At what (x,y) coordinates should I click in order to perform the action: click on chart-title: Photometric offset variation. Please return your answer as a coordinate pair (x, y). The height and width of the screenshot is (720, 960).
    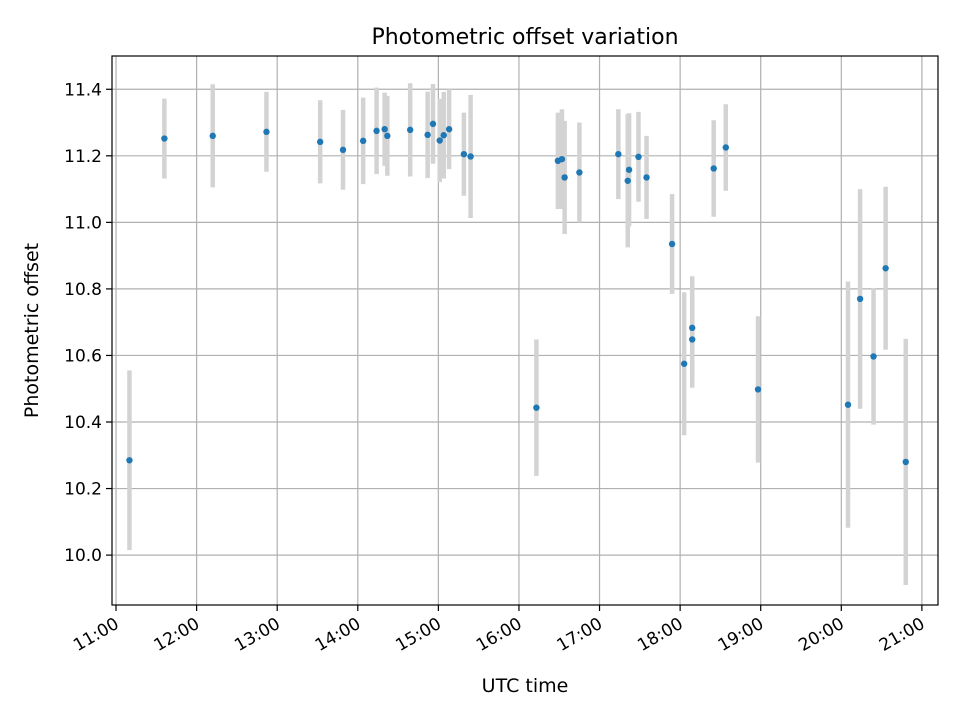
    Looking at the image, I should click on (524, 37).